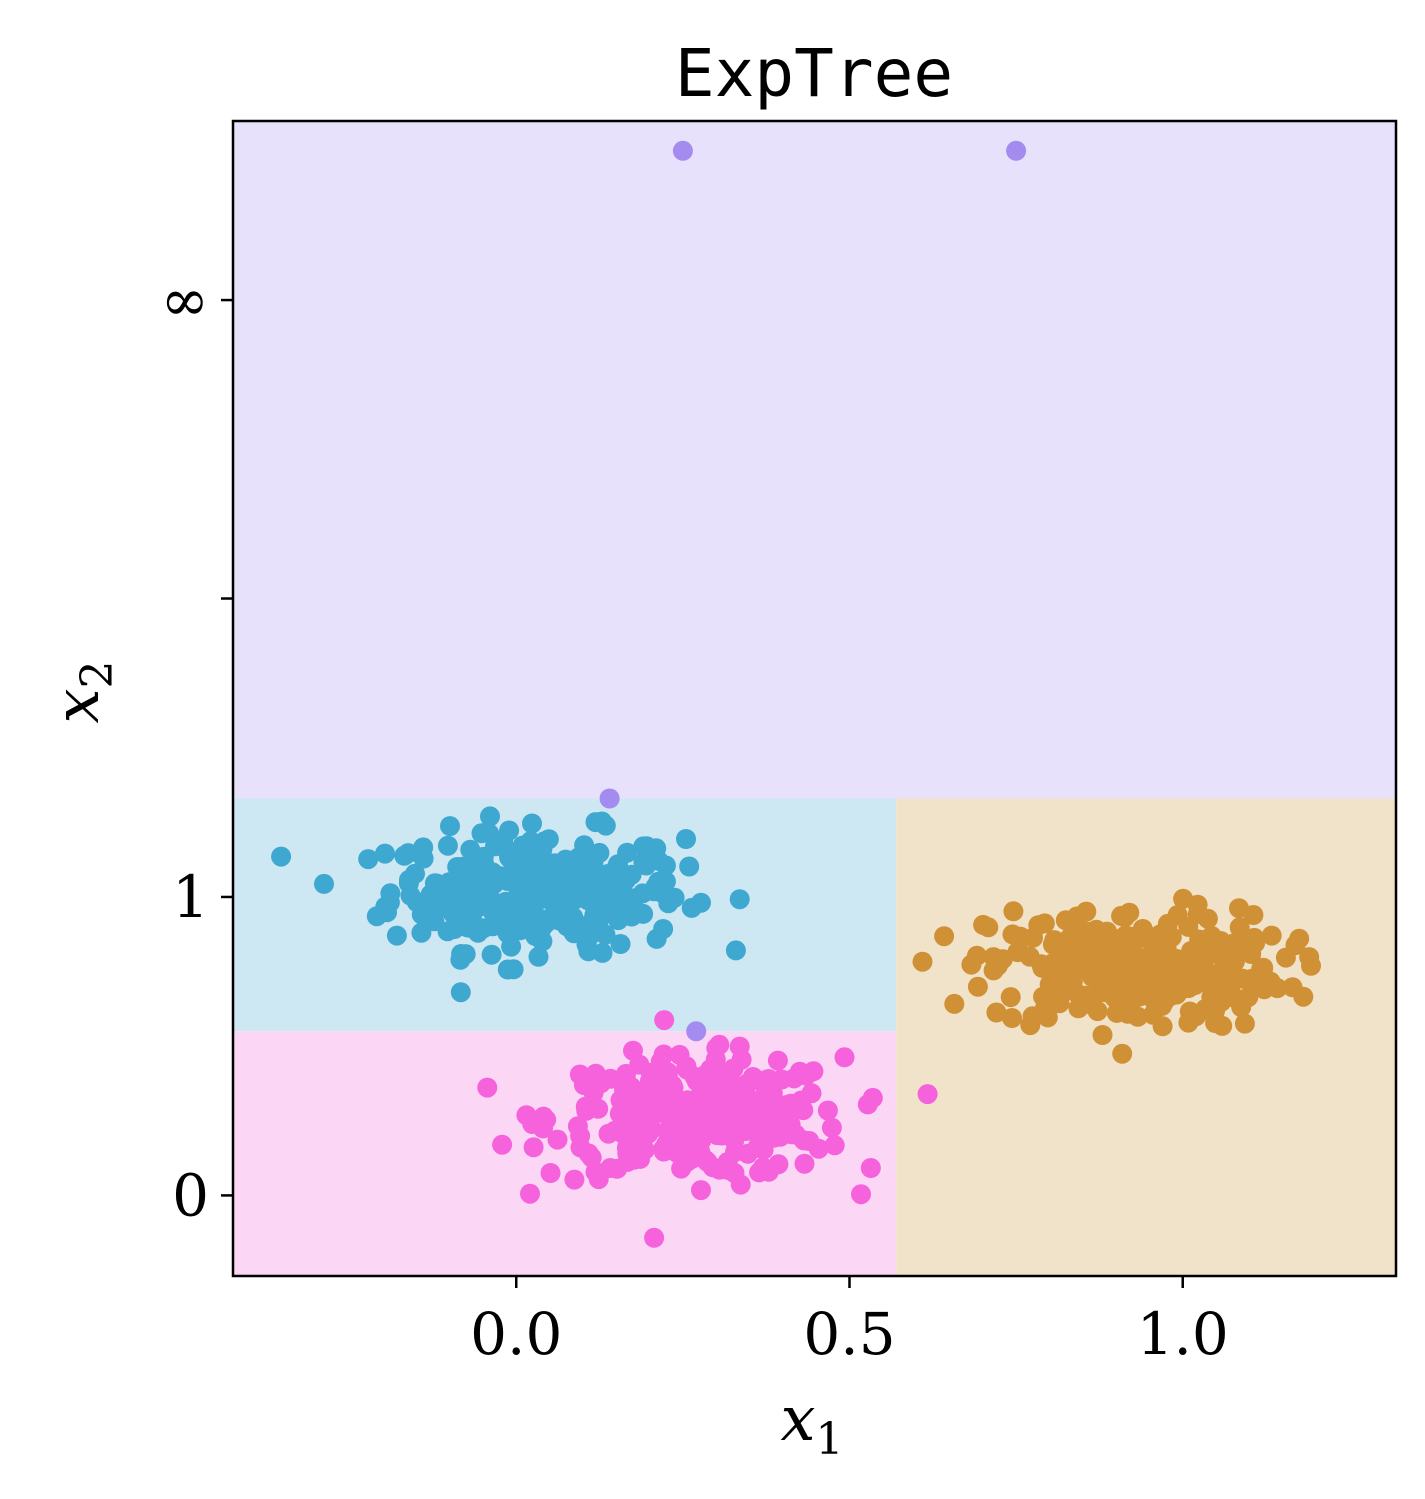  Describe the element at coordinates (798, 1418) in the screenshot. I see `x-axis-label-main: x` at that location.